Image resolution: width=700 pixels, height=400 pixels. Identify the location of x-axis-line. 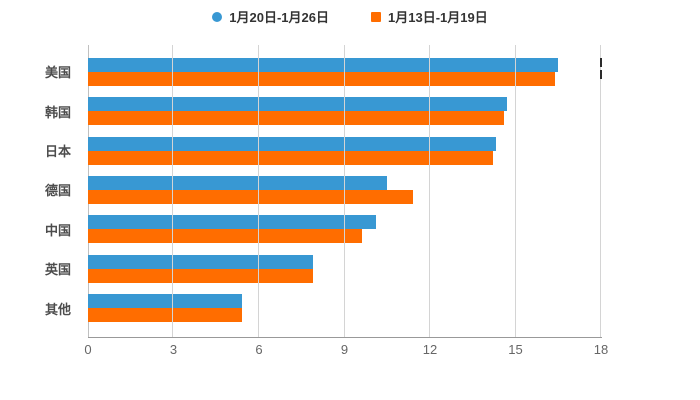
(345, 337).